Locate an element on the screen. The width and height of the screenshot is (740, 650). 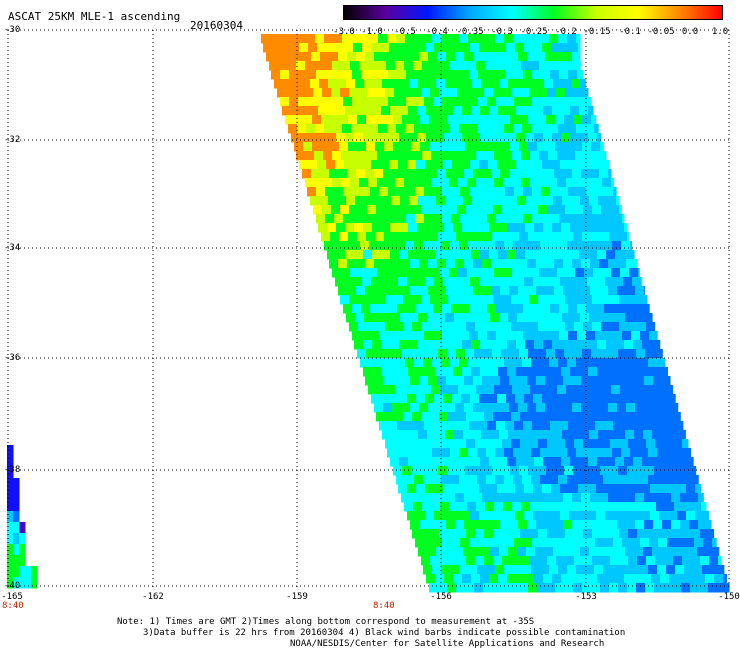
lat-label: -36 is located at coordinates (12, 358).